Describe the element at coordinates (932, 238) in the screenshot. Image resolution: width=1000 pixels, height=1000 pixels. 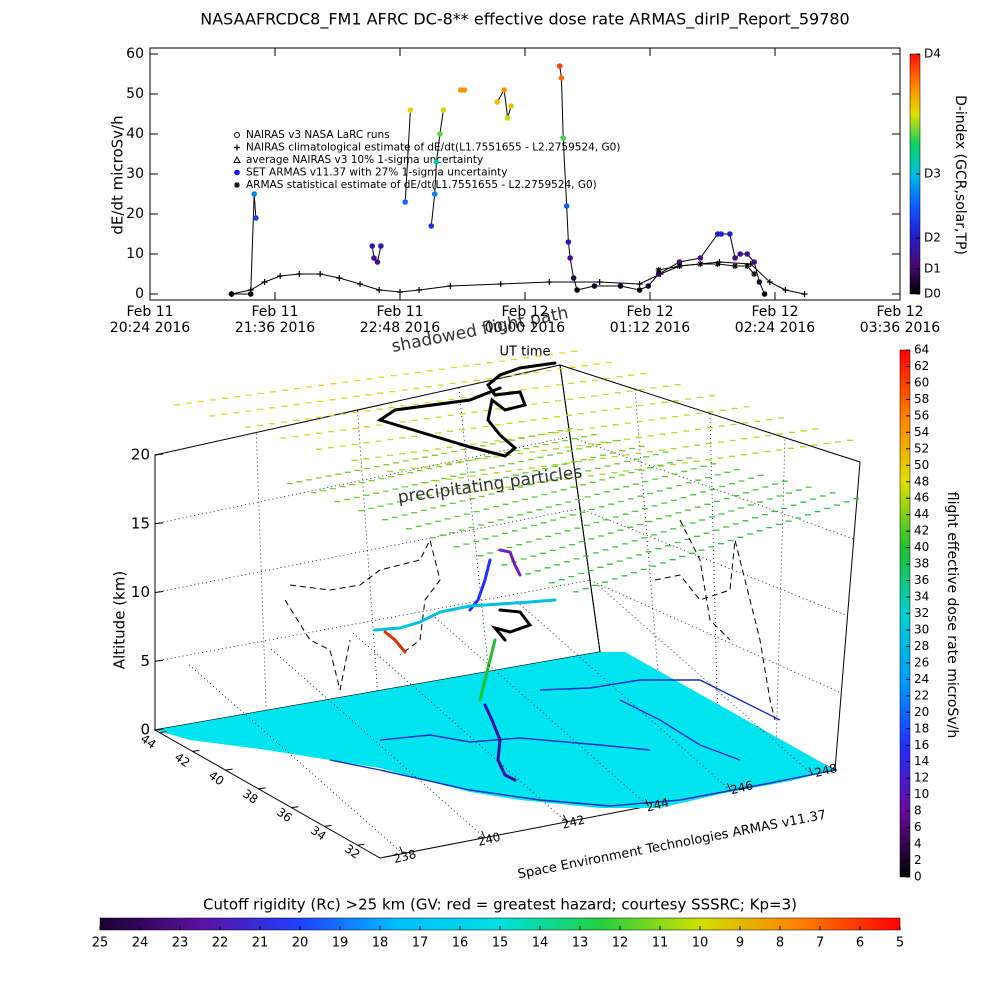
I see `colorbar-tick-label: D2` at that location.